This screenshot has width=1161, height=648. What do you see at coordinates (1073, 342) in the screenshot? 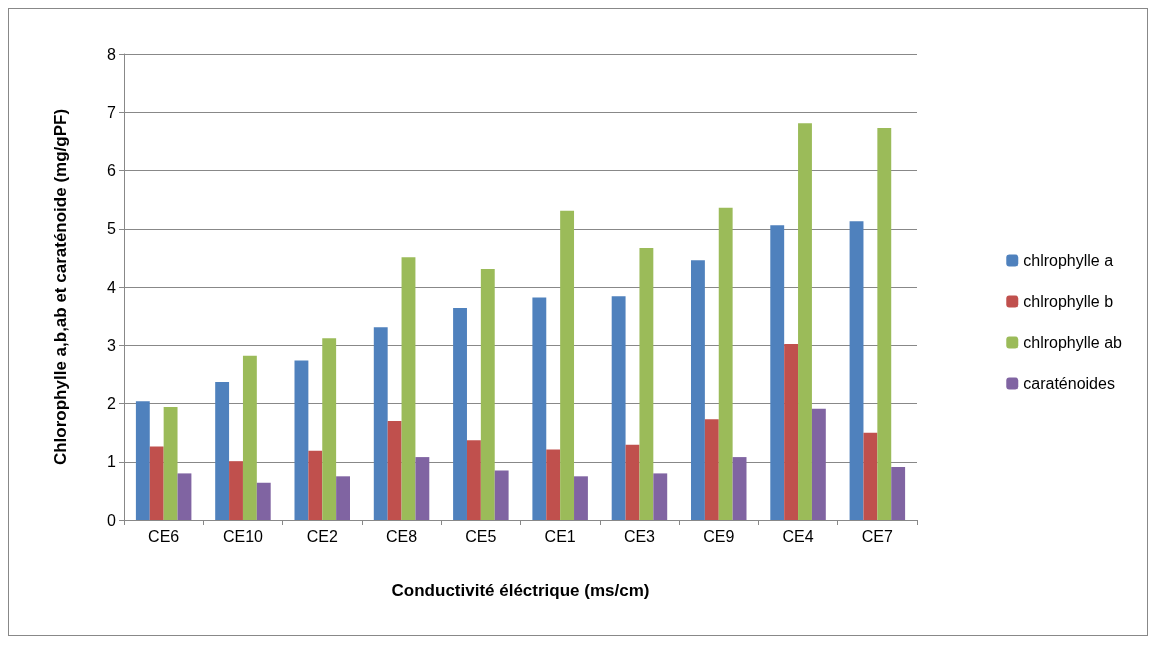
I see `legend-label: chlrophylle ab` at bounding box center [1073, 342].